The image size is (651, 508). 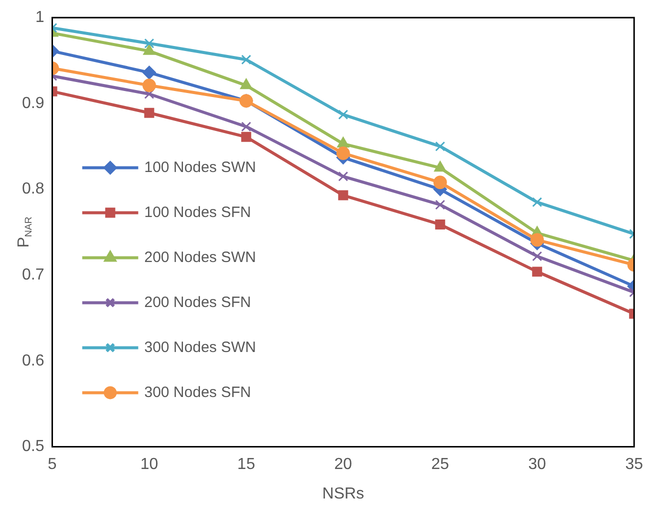 I want to click on x-tick-label: 30, so click(x=537, y=464).